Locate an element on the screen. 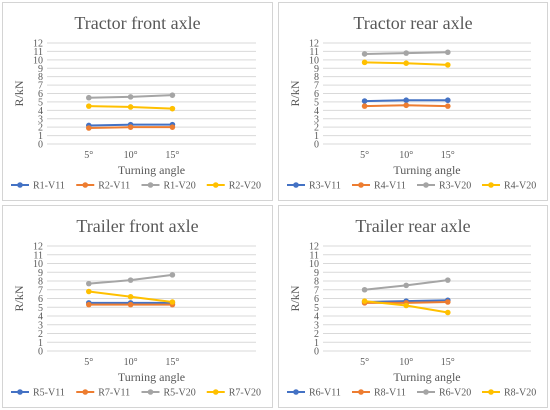 This screenshot has height=410, width=550. legend-label: R5-V20 is located at coordinates (180, 393).